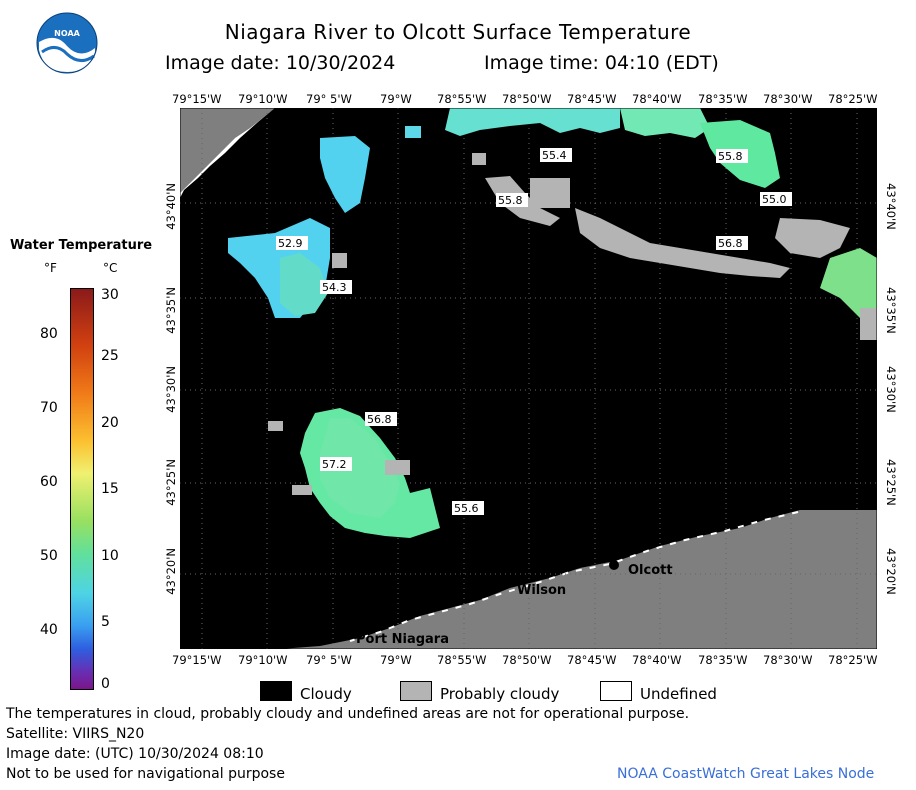 Image resolution: width=916 pixels, height=790 pixels. I want to click on c-tick: 10, so click(110, 556).